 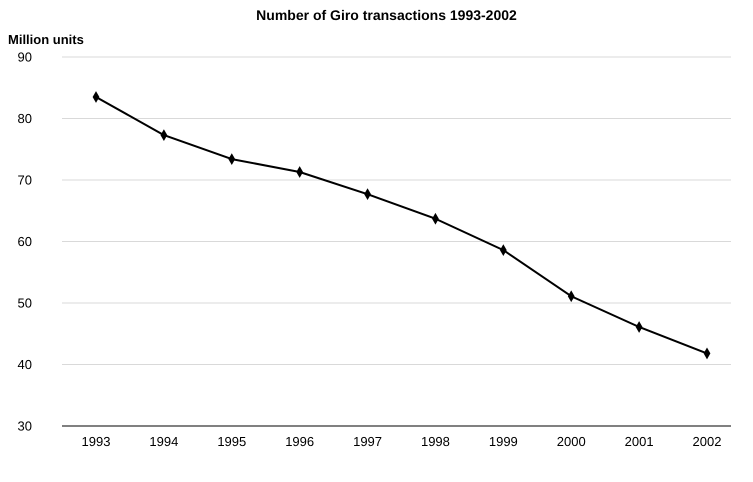 What do you see at coordinates (707, 441) in the screenshot?
I see `x-tick-label: 2002` at bounding box center [707, 441].